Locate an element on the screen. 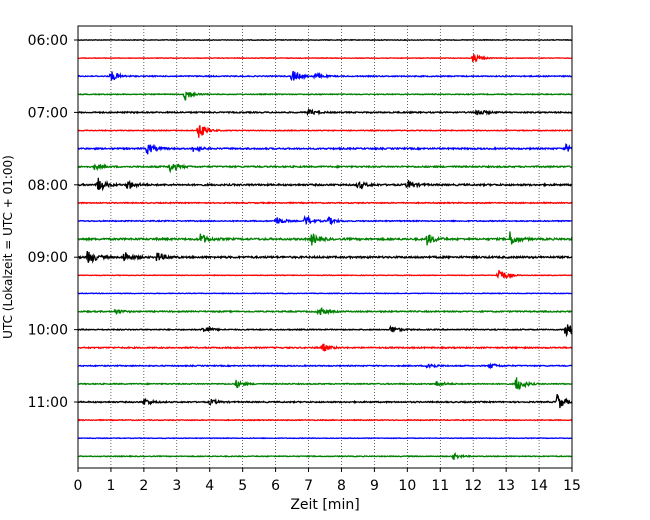 This screenshot has width=650, height=520. x-tick-label: 7 is located at coordinates (308, 486).